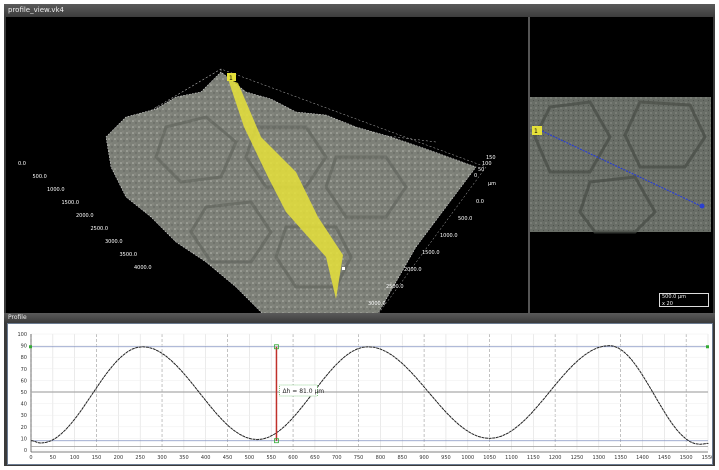 This screenshot has height=470, width=719. Describe the element at coordinates (24, 370) in the screenshot. I see `y-tick-label: 70` at that location.